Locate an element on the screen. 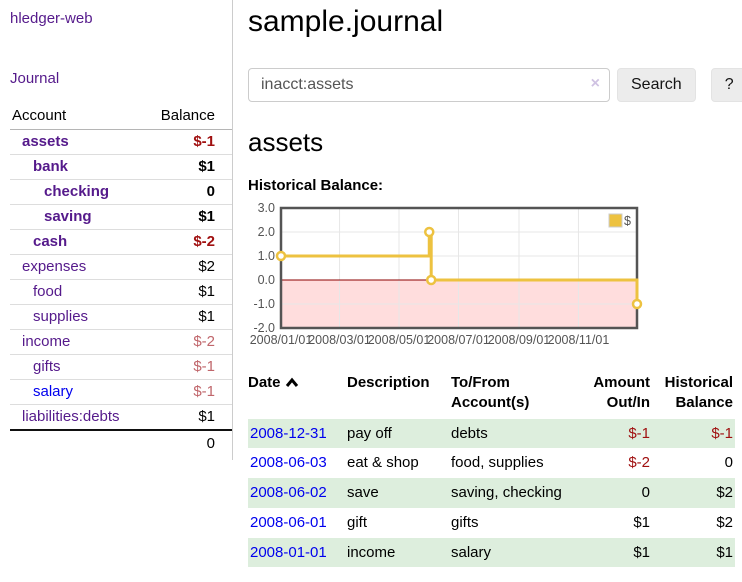 Image resolution: width=742 pixels, height=582 pixels. account-row: checking 0 is located at coordinates (121, 192).